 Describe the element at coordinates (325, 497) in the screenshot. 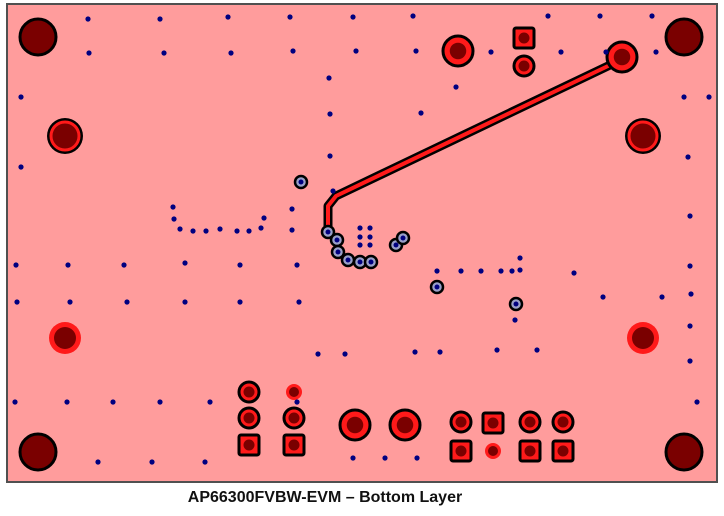

I see `figure-caption: AP66300FVBW-EVM – Bottom Layer` at that location.